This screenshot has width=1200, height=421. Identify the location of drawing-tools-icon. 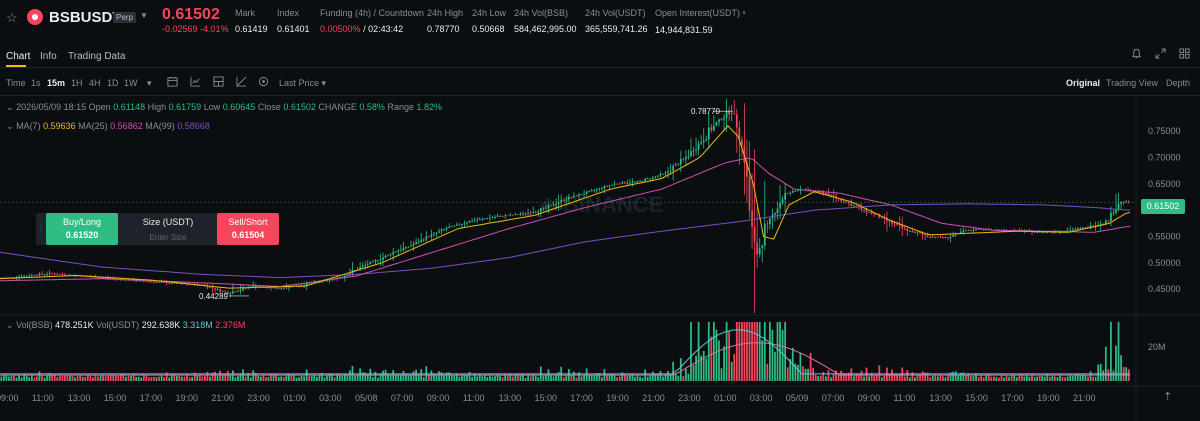
(241, 82).